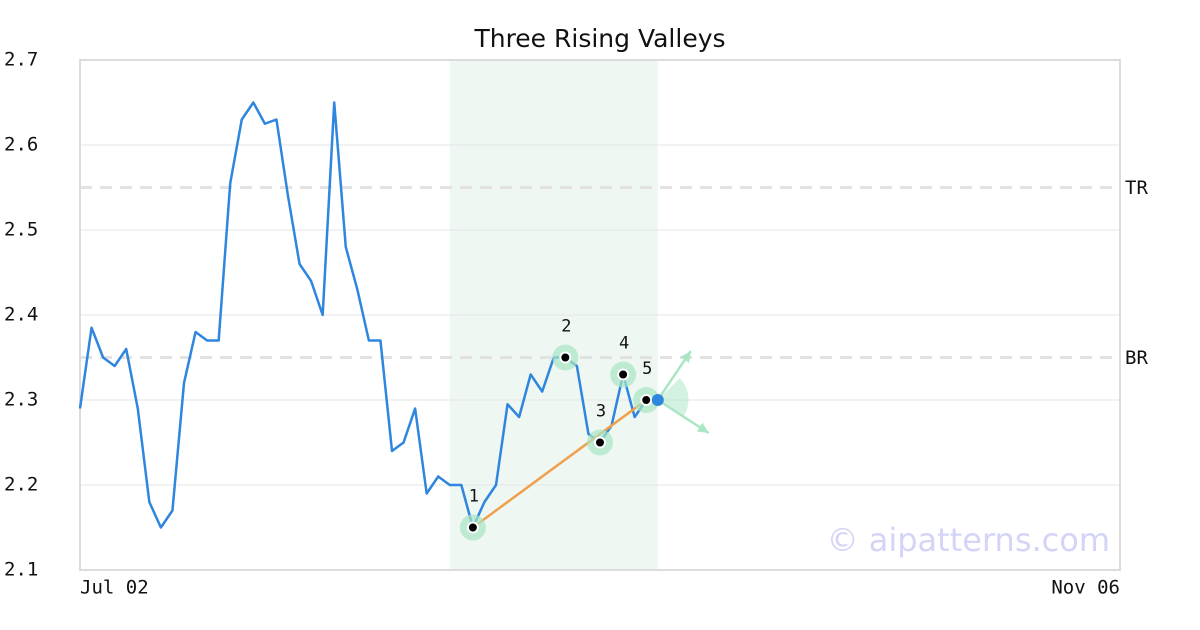 The height and width of the screenshot is (630, 1200). I want to click on watermark: © aipatterns.com, so click(968, 540).